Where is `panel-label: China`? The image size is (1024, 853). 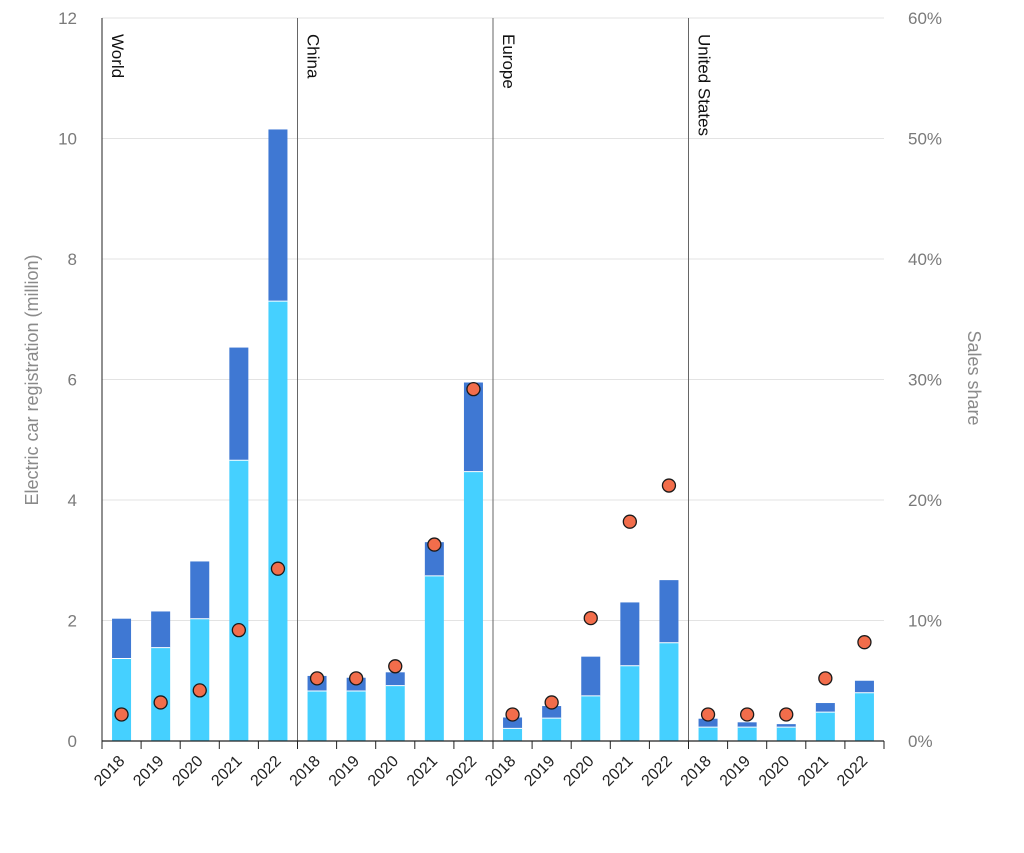 panel-label: China is located at coordinates (313, 56).